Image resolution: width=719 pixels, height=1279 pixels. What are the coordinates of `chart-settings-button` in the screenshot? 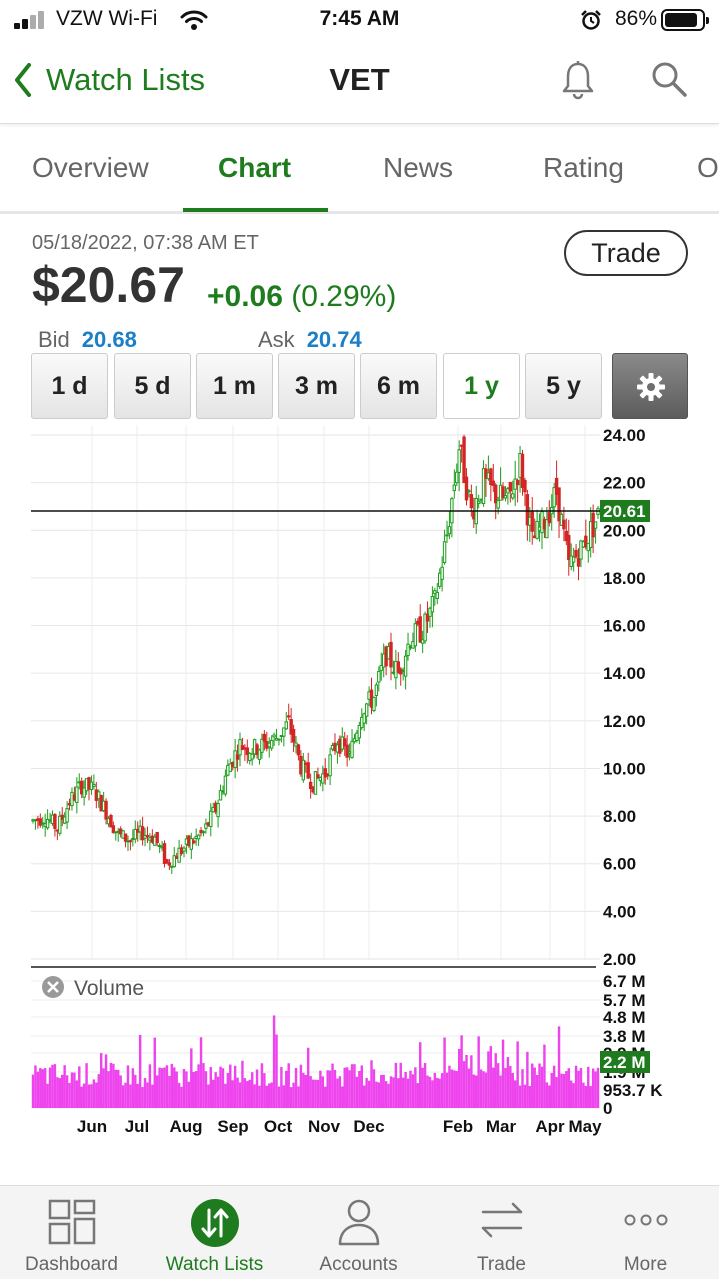 It's located at (650, 386).